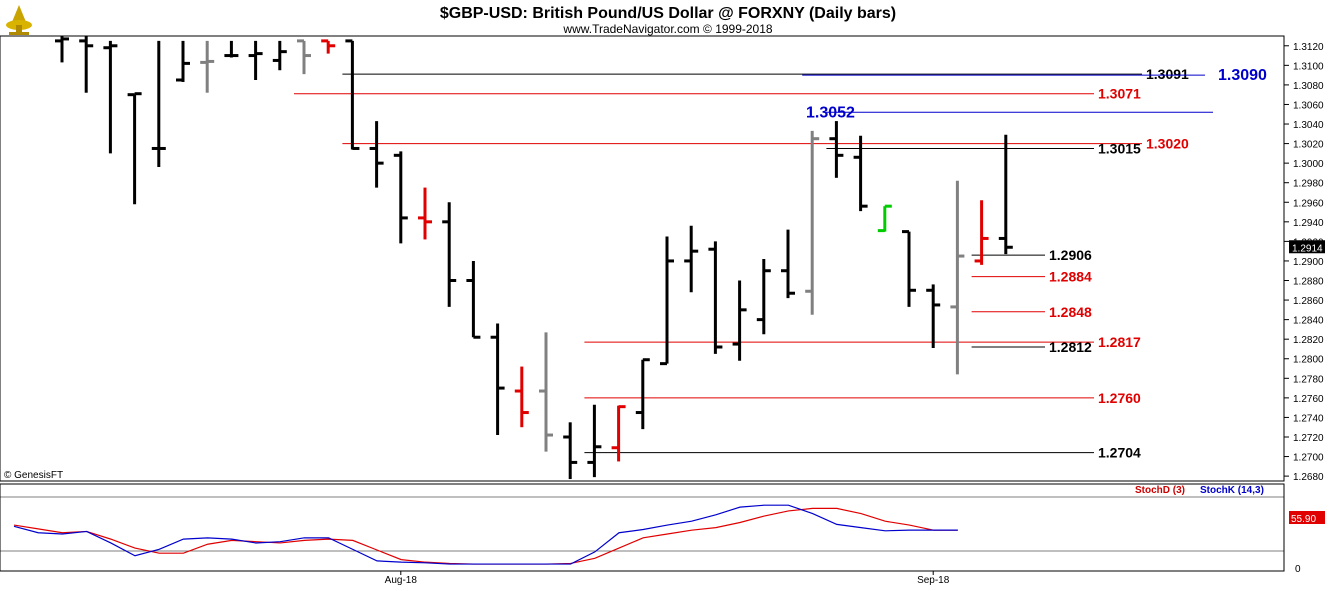 This screenshot has width=1336, height=591. Describe the element at coordinates (1119, 94) in the screenshot. I see `level-label: 1.3071` at that location.